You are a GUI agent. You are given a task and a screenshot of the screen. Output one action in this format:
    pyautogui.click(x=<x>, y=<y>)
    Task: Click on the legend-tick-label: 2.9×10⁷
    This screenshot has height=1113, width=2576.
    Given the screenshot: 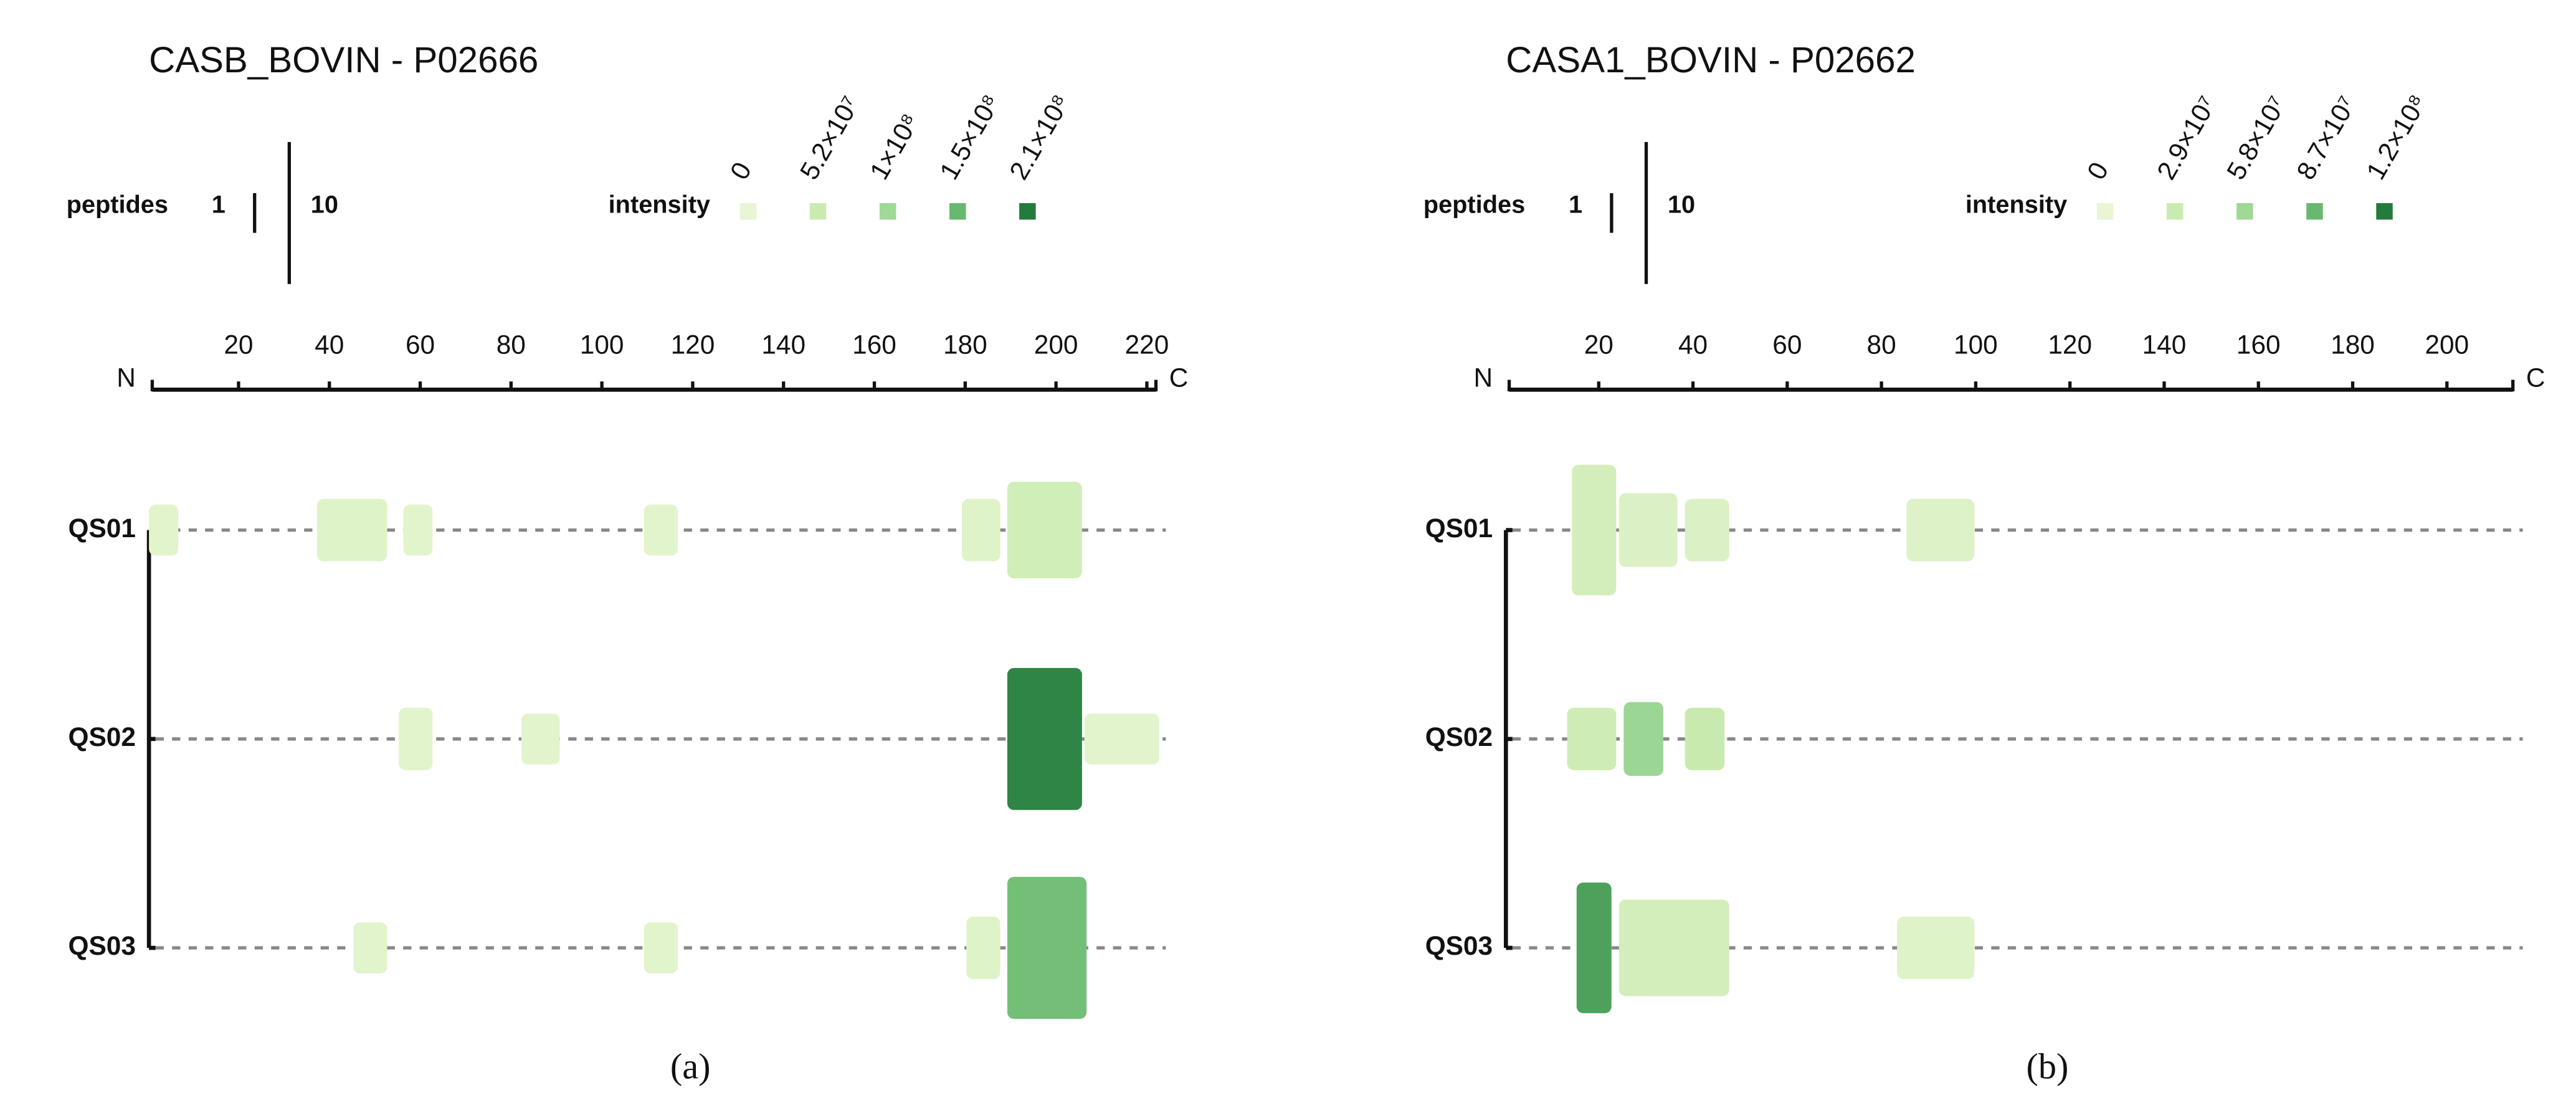 What is the action you would take?
    pyautogui.click(x=2186, y=137)
    